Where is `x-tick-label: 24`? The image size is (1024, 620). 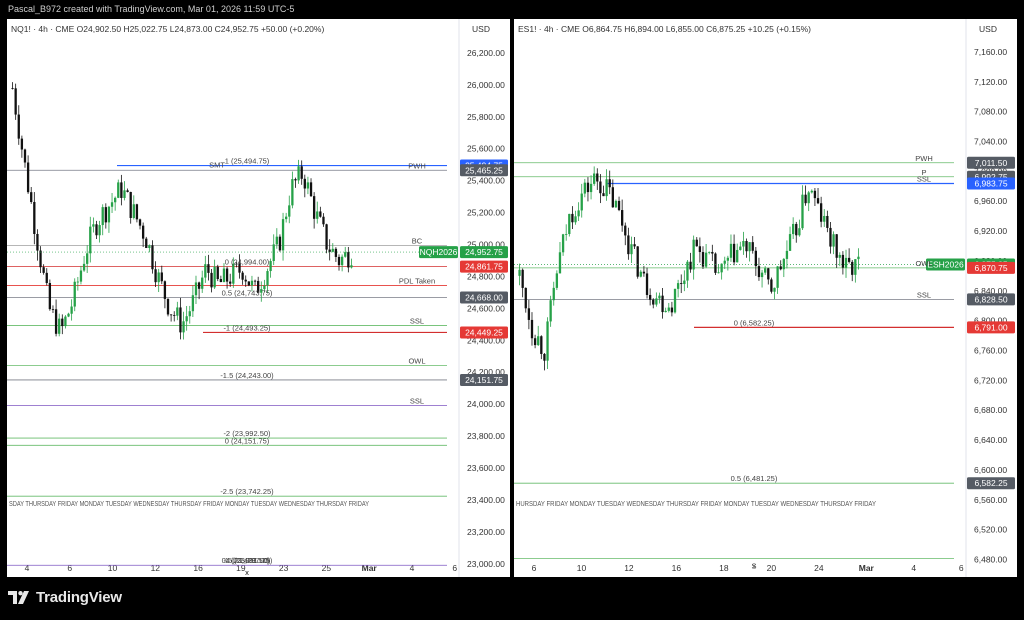 x-tick-label: 24 is located at coordinates (819, 568).